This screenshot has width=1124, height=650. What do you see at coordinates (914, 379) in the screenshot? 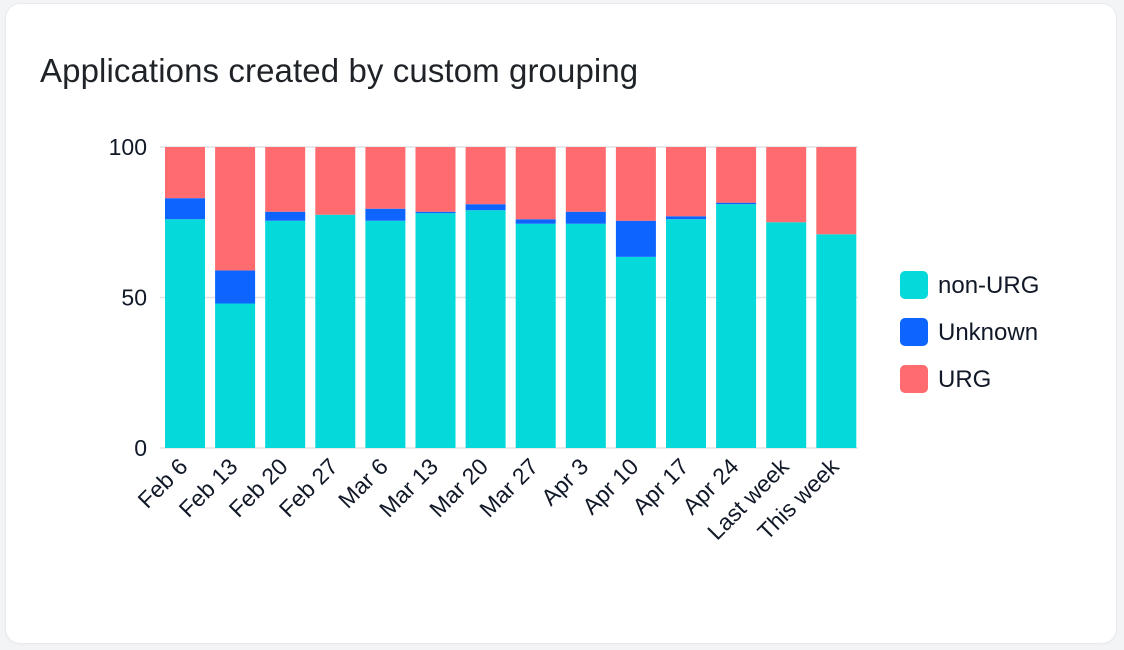
I see `legend-swatch-urg` at bounding box center [914, 379].